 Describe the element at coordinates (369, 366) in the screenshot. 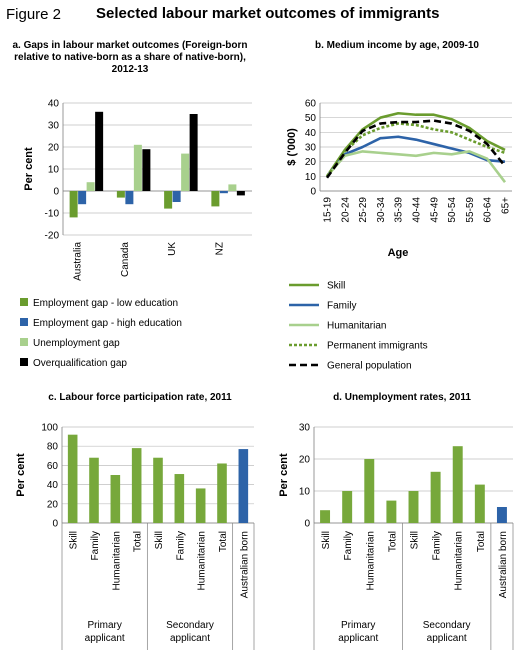

I see `panel-b-legend-label: General population` at that location.